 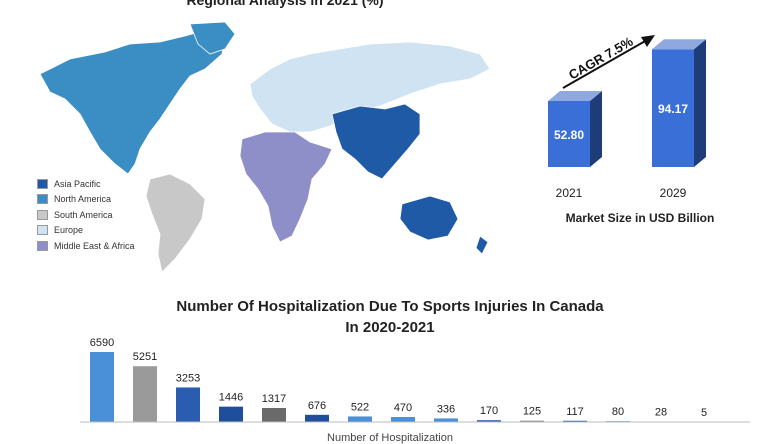 I want to click on bar-value-label: 94.17, so click(x=673, y=109).